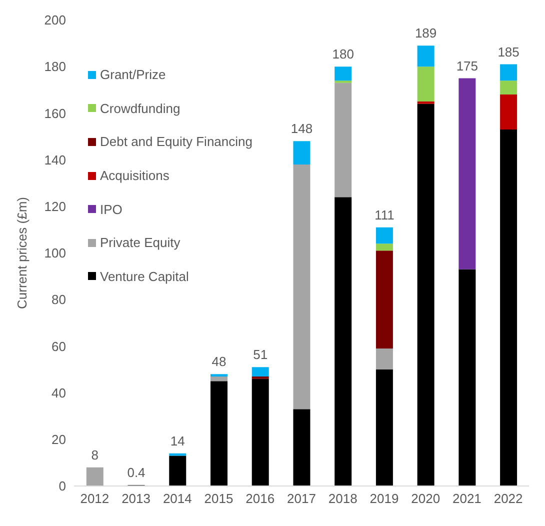 The width and height of the screenshot is (545, 526). Describe the element at coordinates (260, 498) in the screenshot. I see `x-tick-label: 2016` at that location.